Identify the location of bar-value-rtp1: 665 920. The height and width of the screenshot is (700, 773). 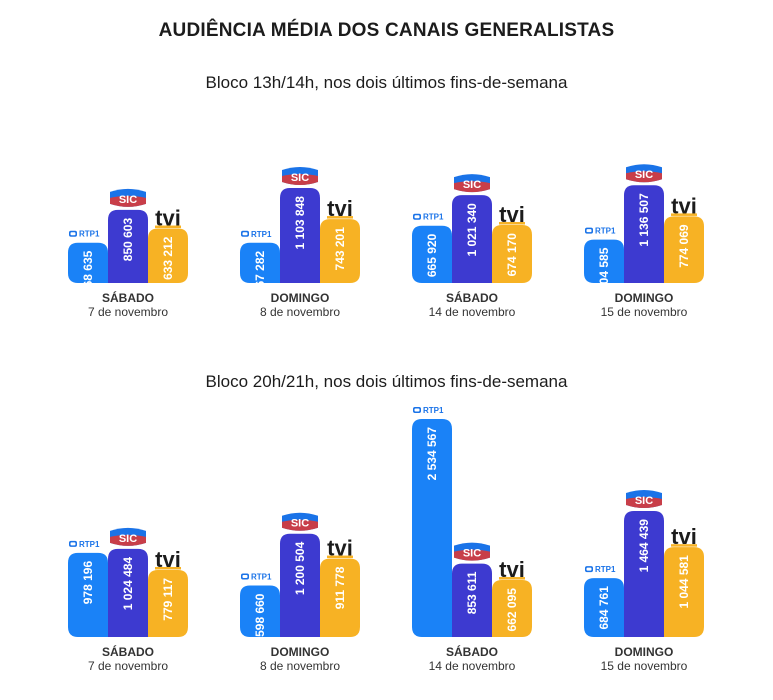
(432, 255).